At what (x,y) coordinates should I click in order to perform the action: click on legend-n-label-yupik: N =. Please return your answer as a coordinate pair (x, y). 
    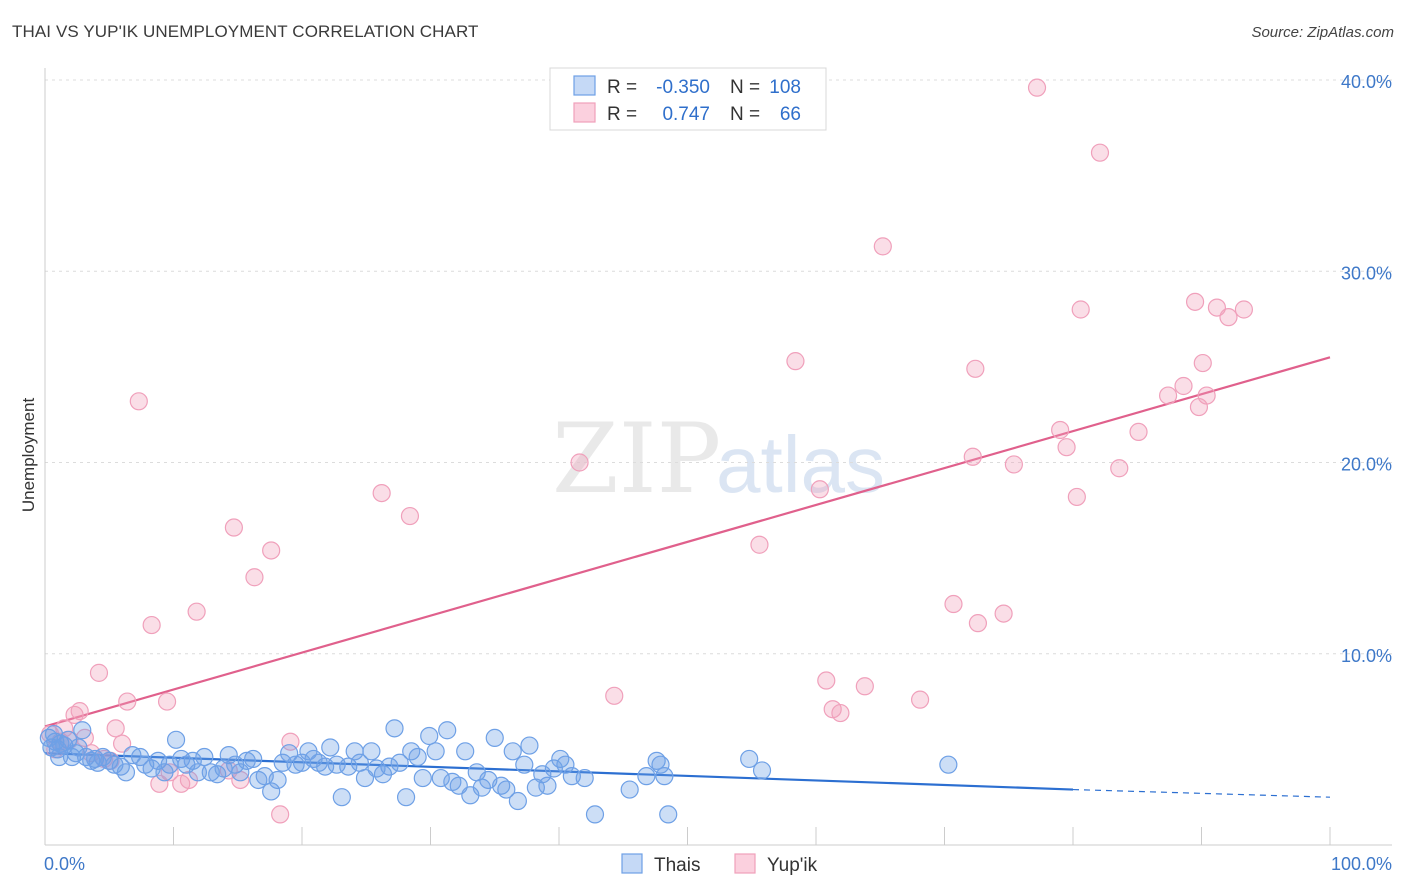
    Looking at the image, I should click on (745, 114).